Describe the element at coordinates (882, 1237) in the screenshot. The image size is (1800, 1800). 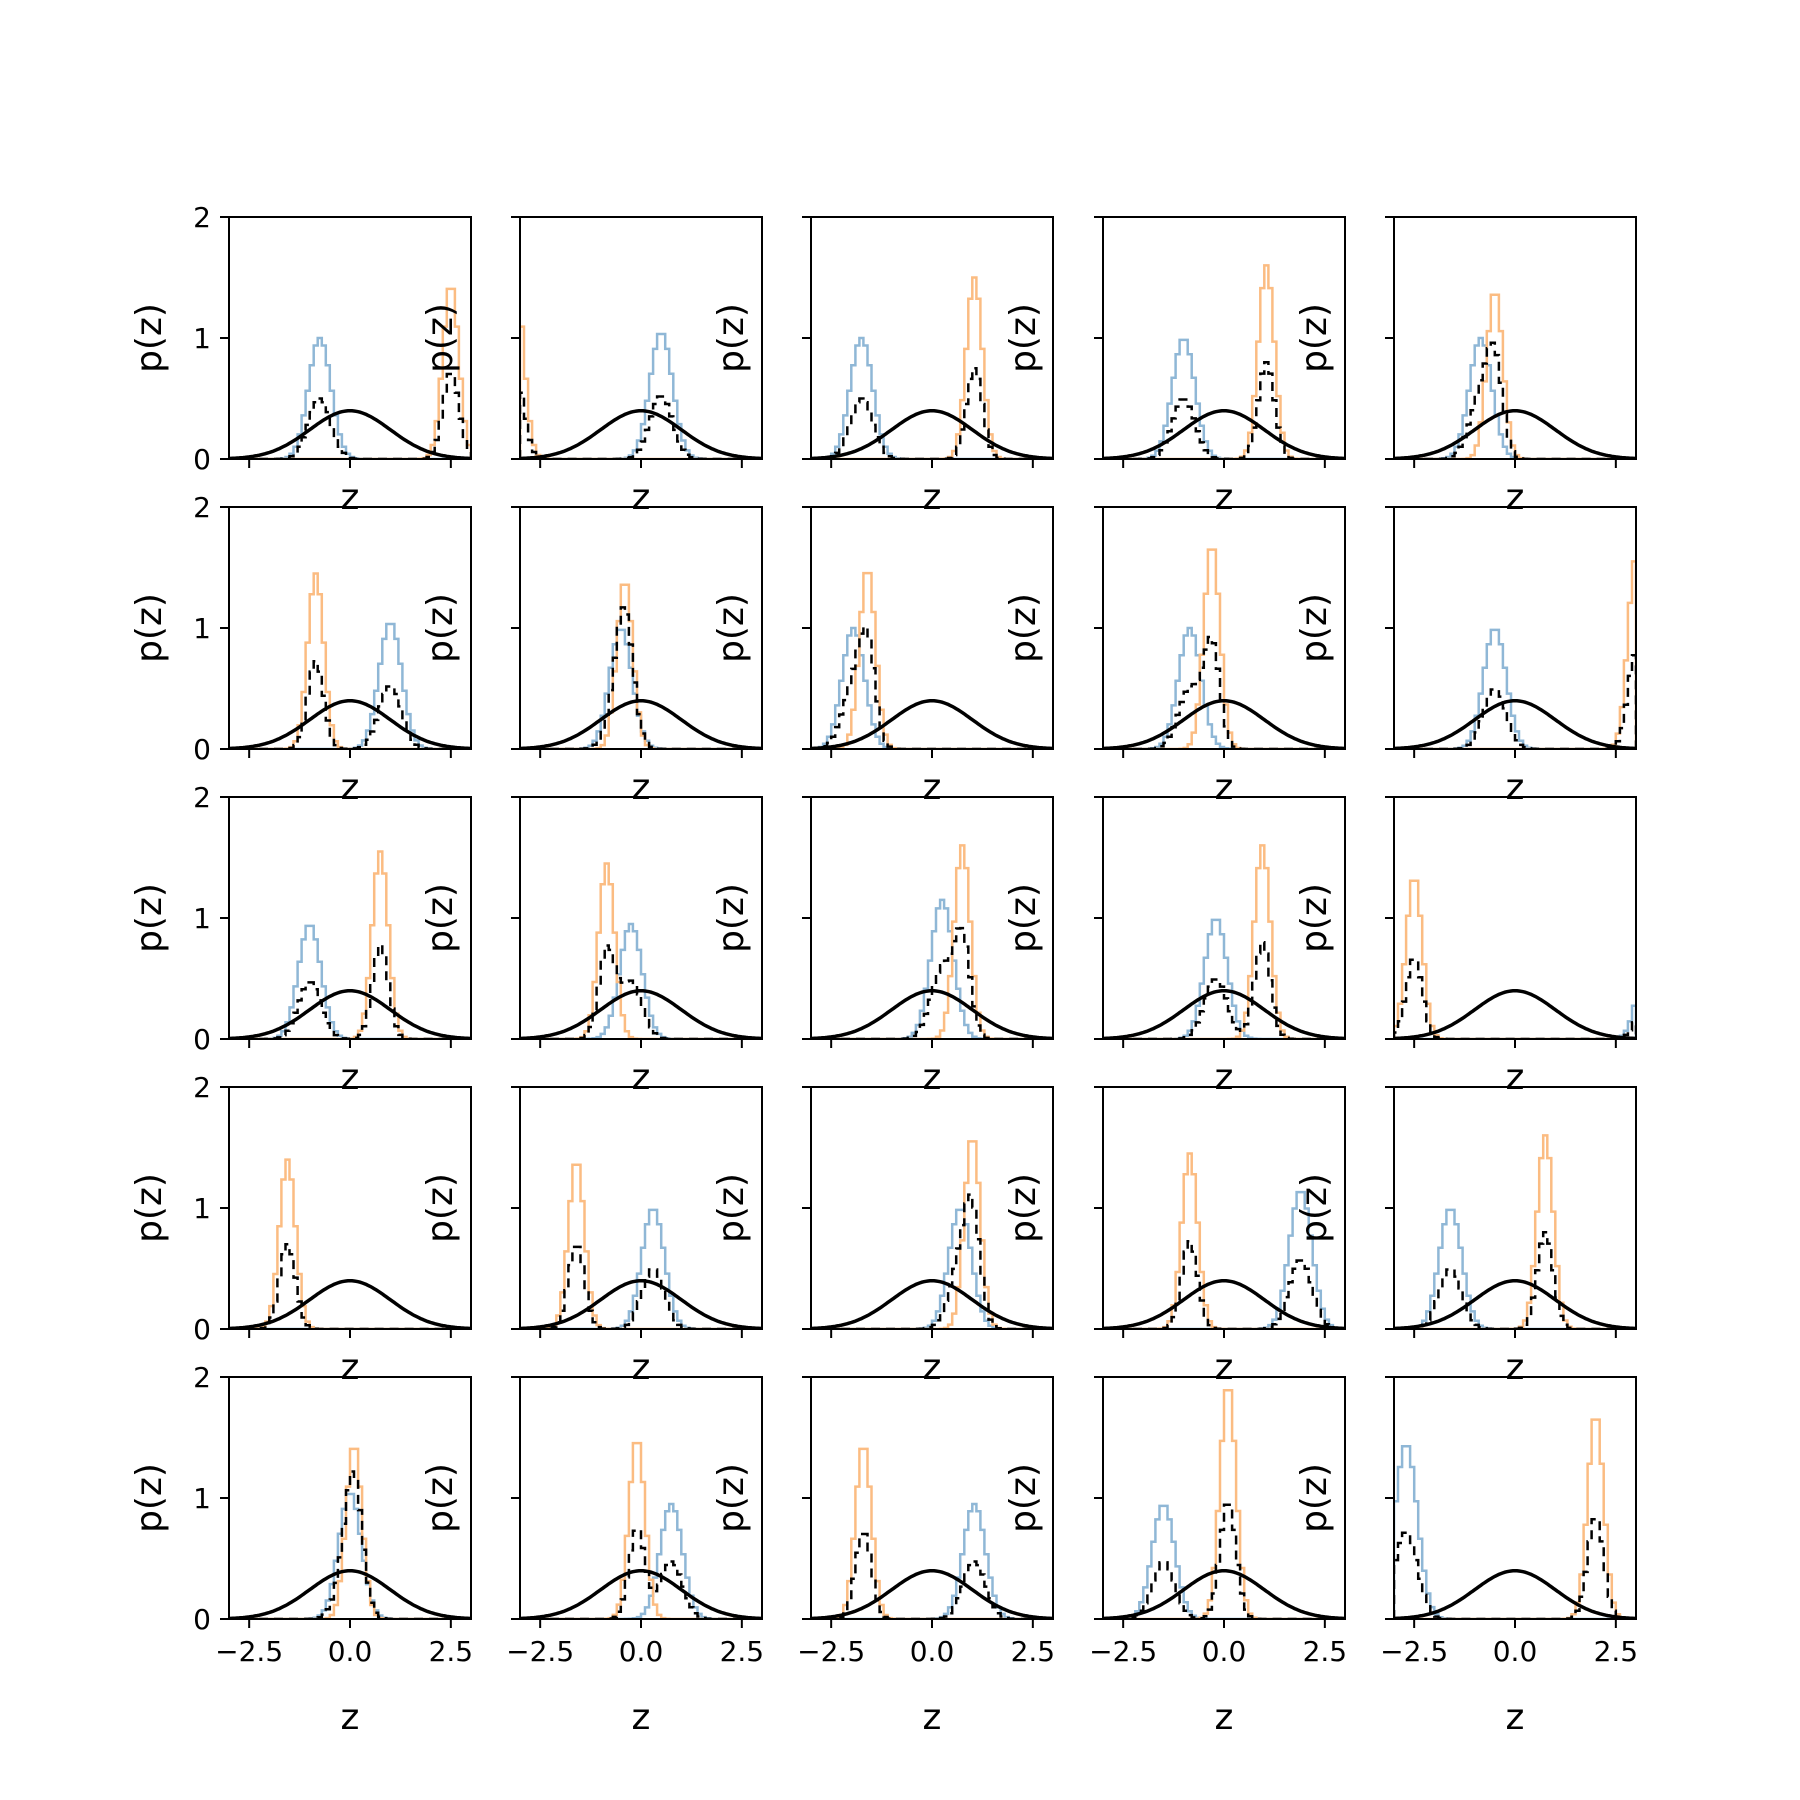
I see `subplot-4-3: z p(z)` at that location.